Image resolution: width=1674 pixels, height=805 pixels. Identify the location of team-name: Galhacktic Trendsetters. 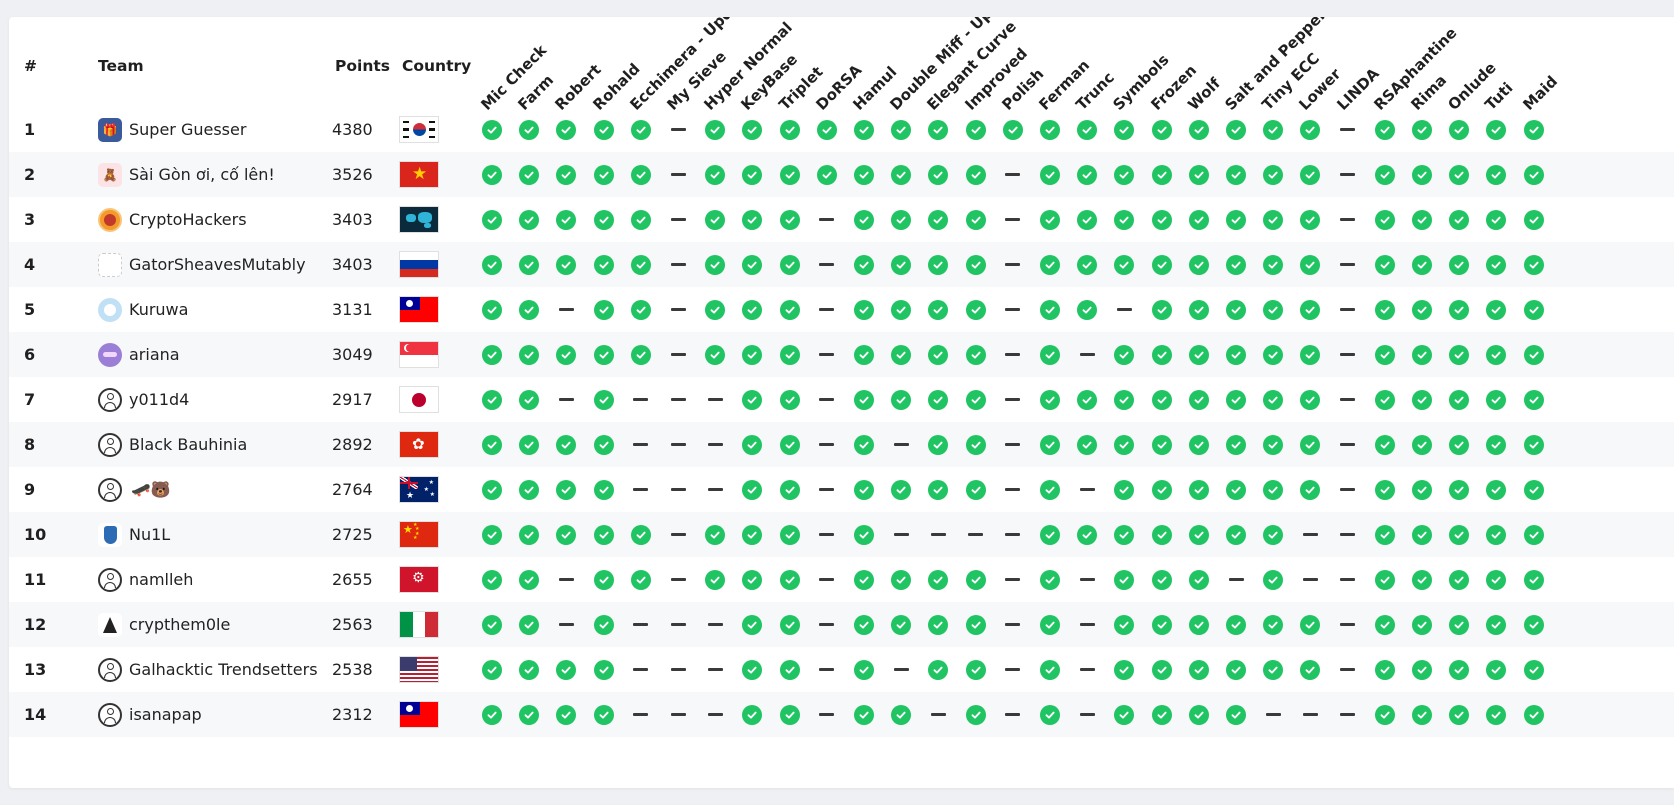
(223, 669).